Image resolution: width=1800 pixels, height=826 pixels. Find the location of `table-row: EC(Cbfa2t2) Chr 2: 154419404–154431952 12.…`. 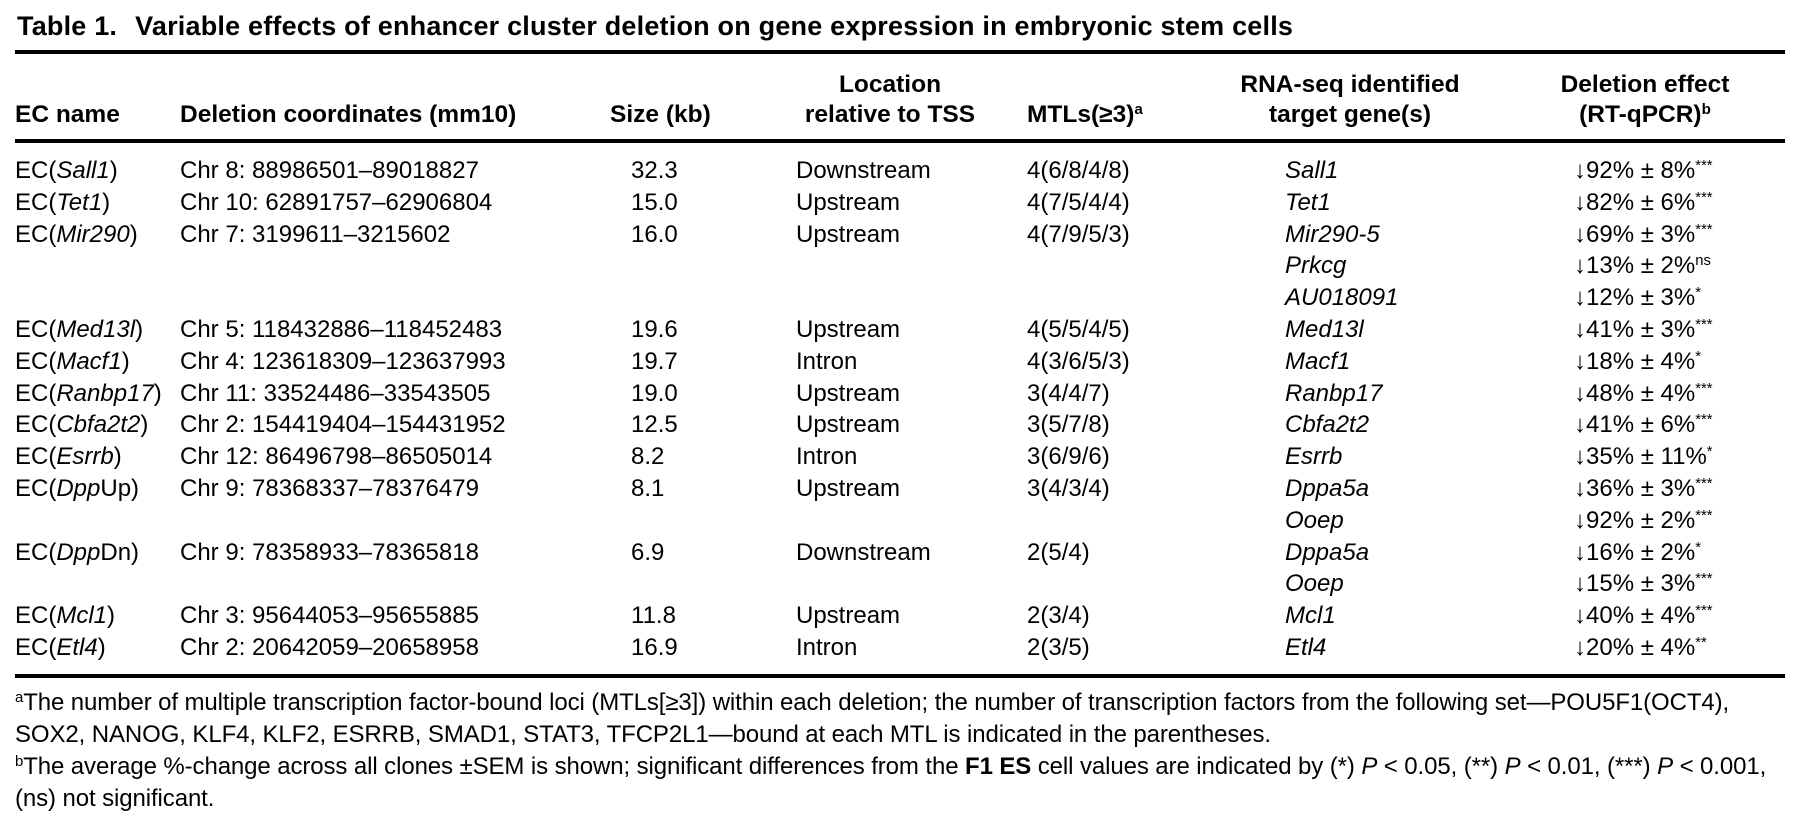

table-row: EC(Cbfa2t2) Chr 2: 154419404–154431952 12.… is located at coordinates (900, 425).